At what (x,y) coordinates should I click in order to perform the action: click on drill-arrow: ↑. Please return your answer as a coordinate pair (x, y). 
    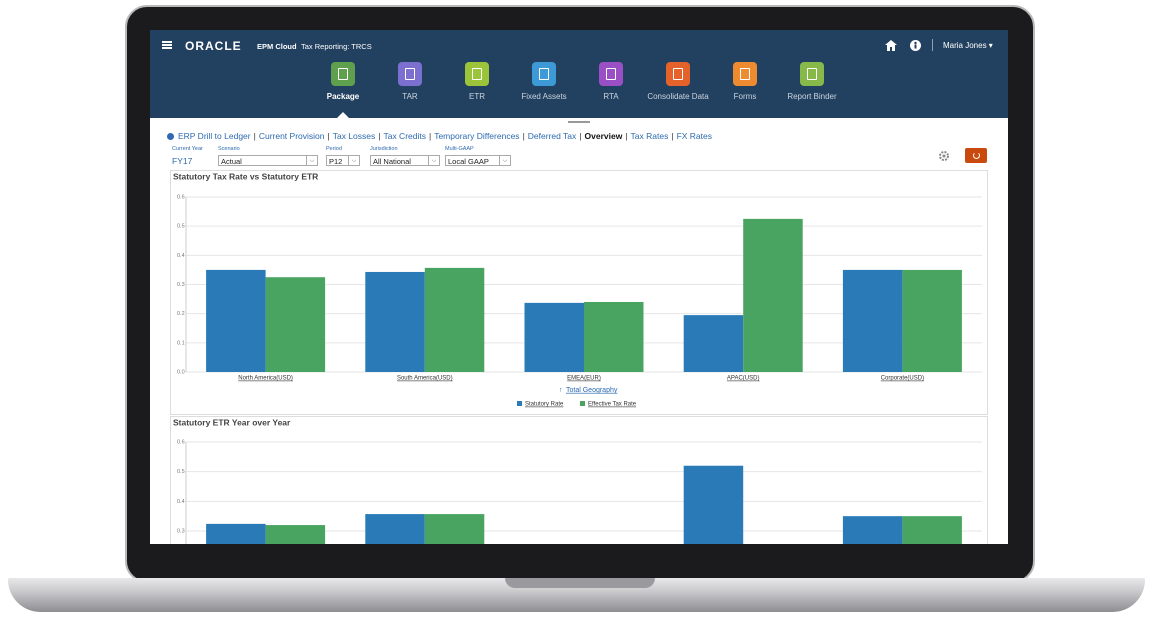
    Looking at the image, I should click on (561, 390).